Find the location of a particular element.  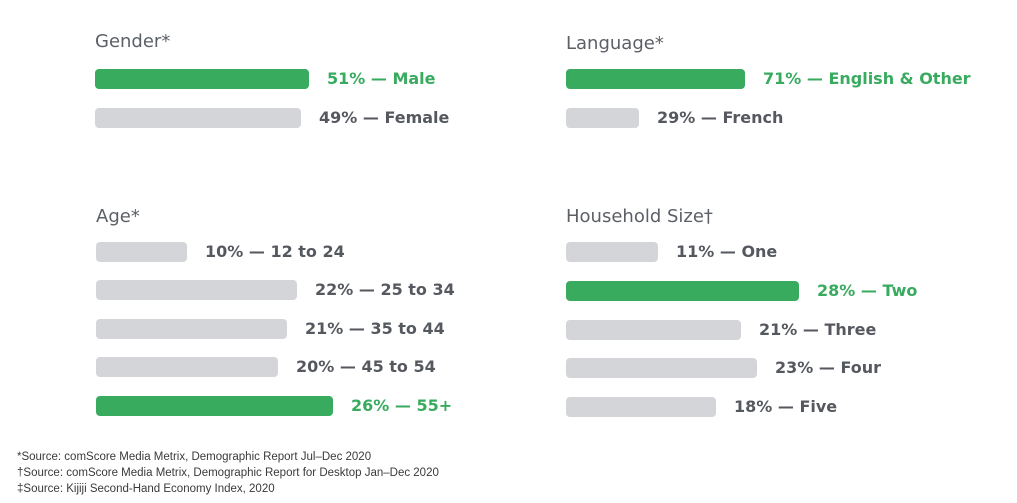

bar-label: 49% — Female is located at coordinates (384, 117).